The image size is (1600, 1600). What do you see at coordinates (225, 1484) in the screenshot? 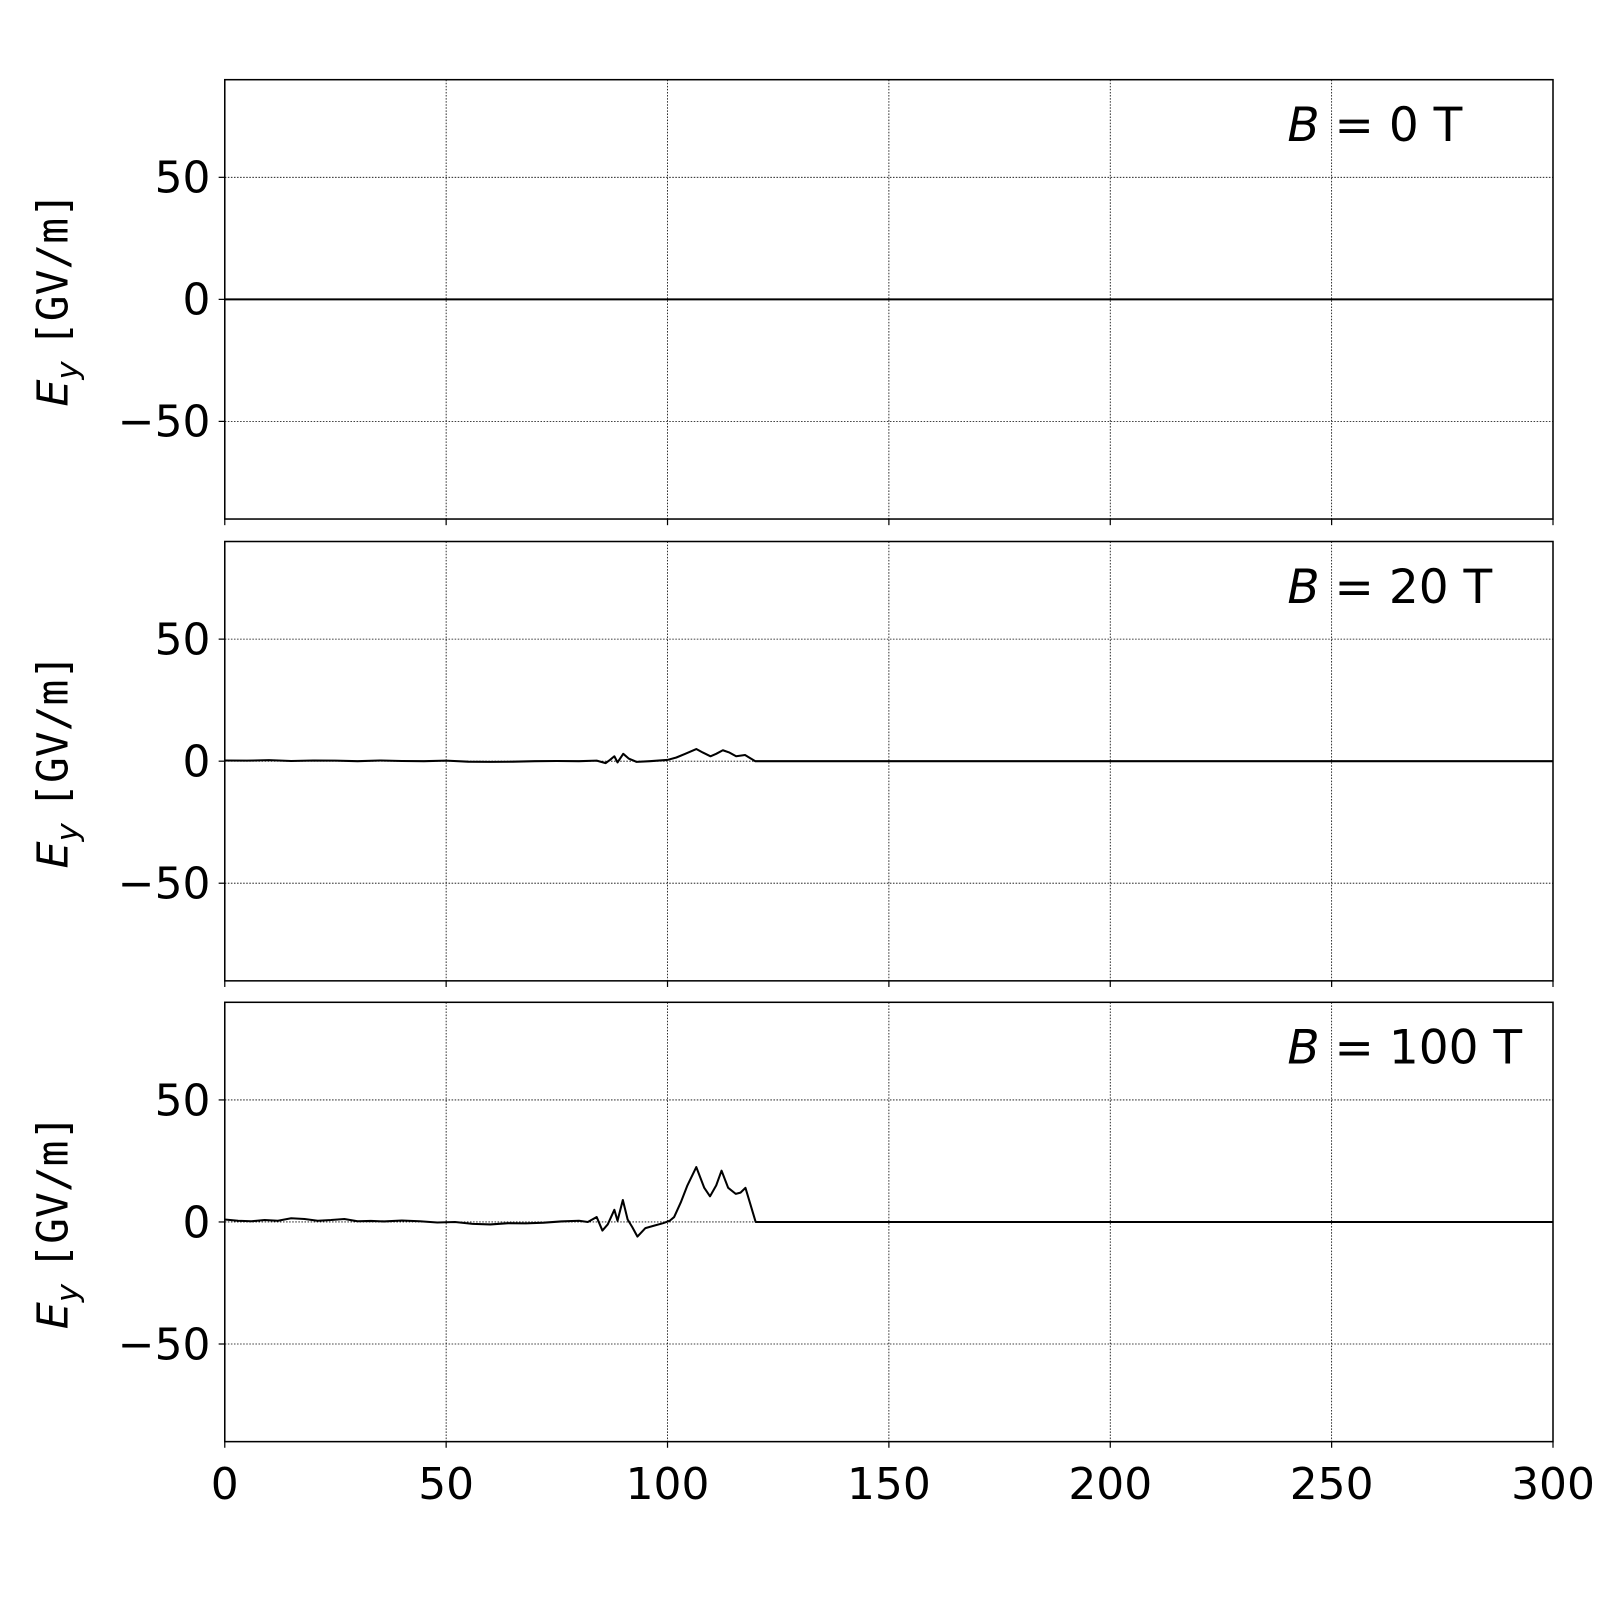
I see `x-tick-label: 0` at bounding box center [225, 1484].